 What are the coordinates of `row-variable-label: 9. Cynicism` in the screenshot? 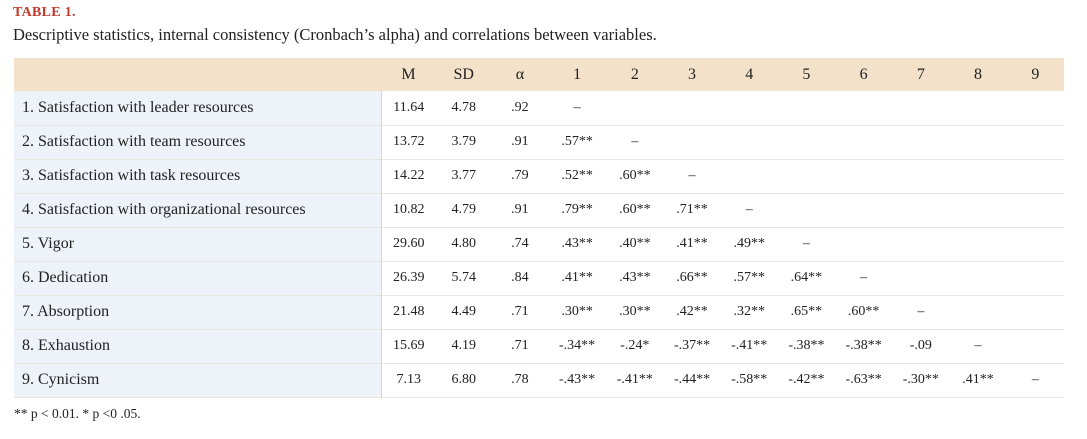 It's located at (198, 380).